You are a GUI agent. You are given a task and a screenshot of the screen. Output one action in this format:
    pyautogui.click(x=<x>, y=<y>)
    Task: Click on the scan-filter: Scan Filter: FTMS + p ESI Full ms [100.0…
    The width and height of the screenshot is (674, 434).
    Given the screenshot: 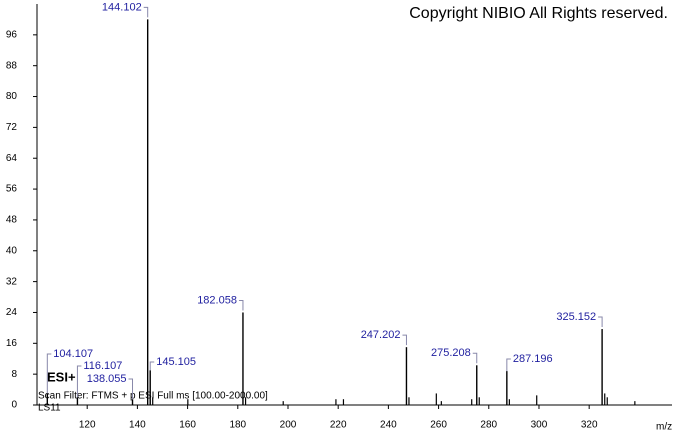 What is the action you would take?
    pyautogui.click(x=153, y=396)
    